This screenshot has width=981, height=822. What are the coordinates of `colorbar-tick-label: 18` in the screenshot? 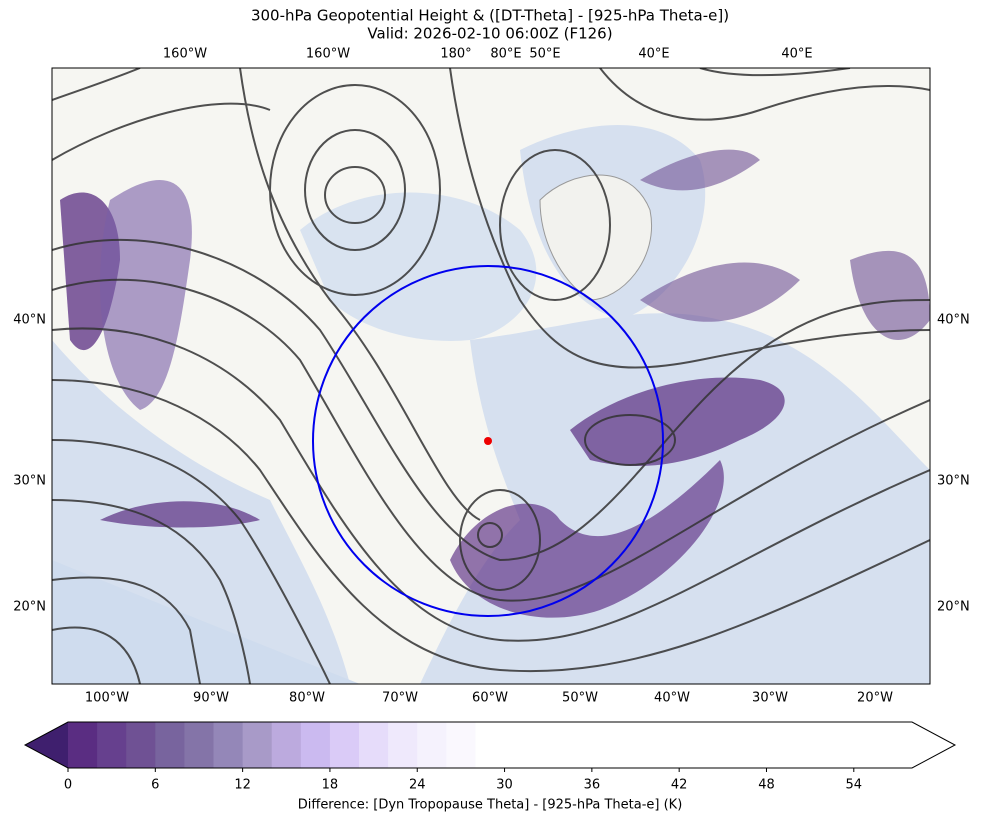 It's located at (330, 785).